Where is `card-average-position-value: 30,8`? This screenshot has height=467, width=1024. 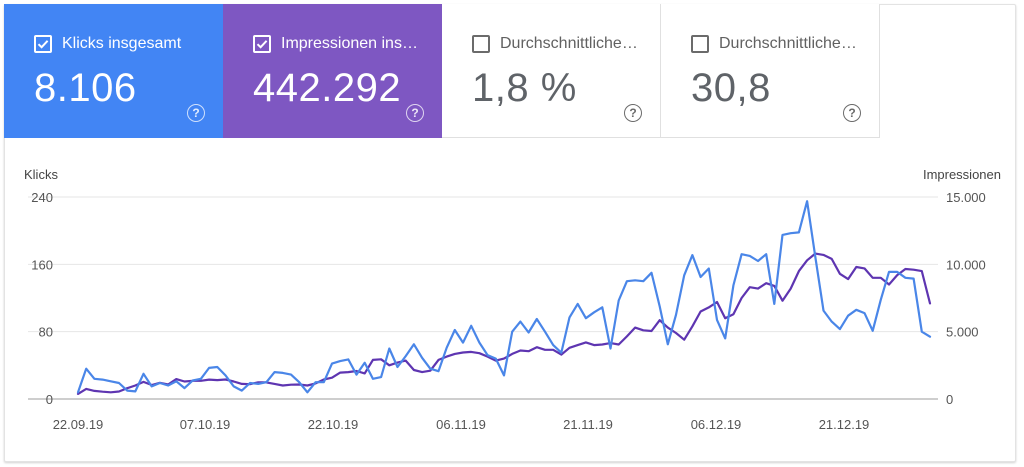 card-average-position-value: 30,8 is located at coordinates (731, 88).